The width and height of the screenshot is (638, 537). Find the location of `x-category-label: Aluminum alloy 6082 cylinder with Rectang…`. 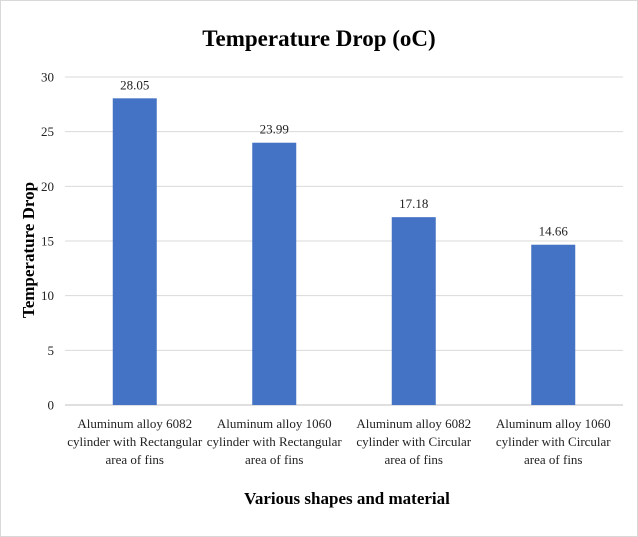

x-category-label: Aluminum alloy 6082 cylinder with Rectang… is located at coordinates (135, 441).